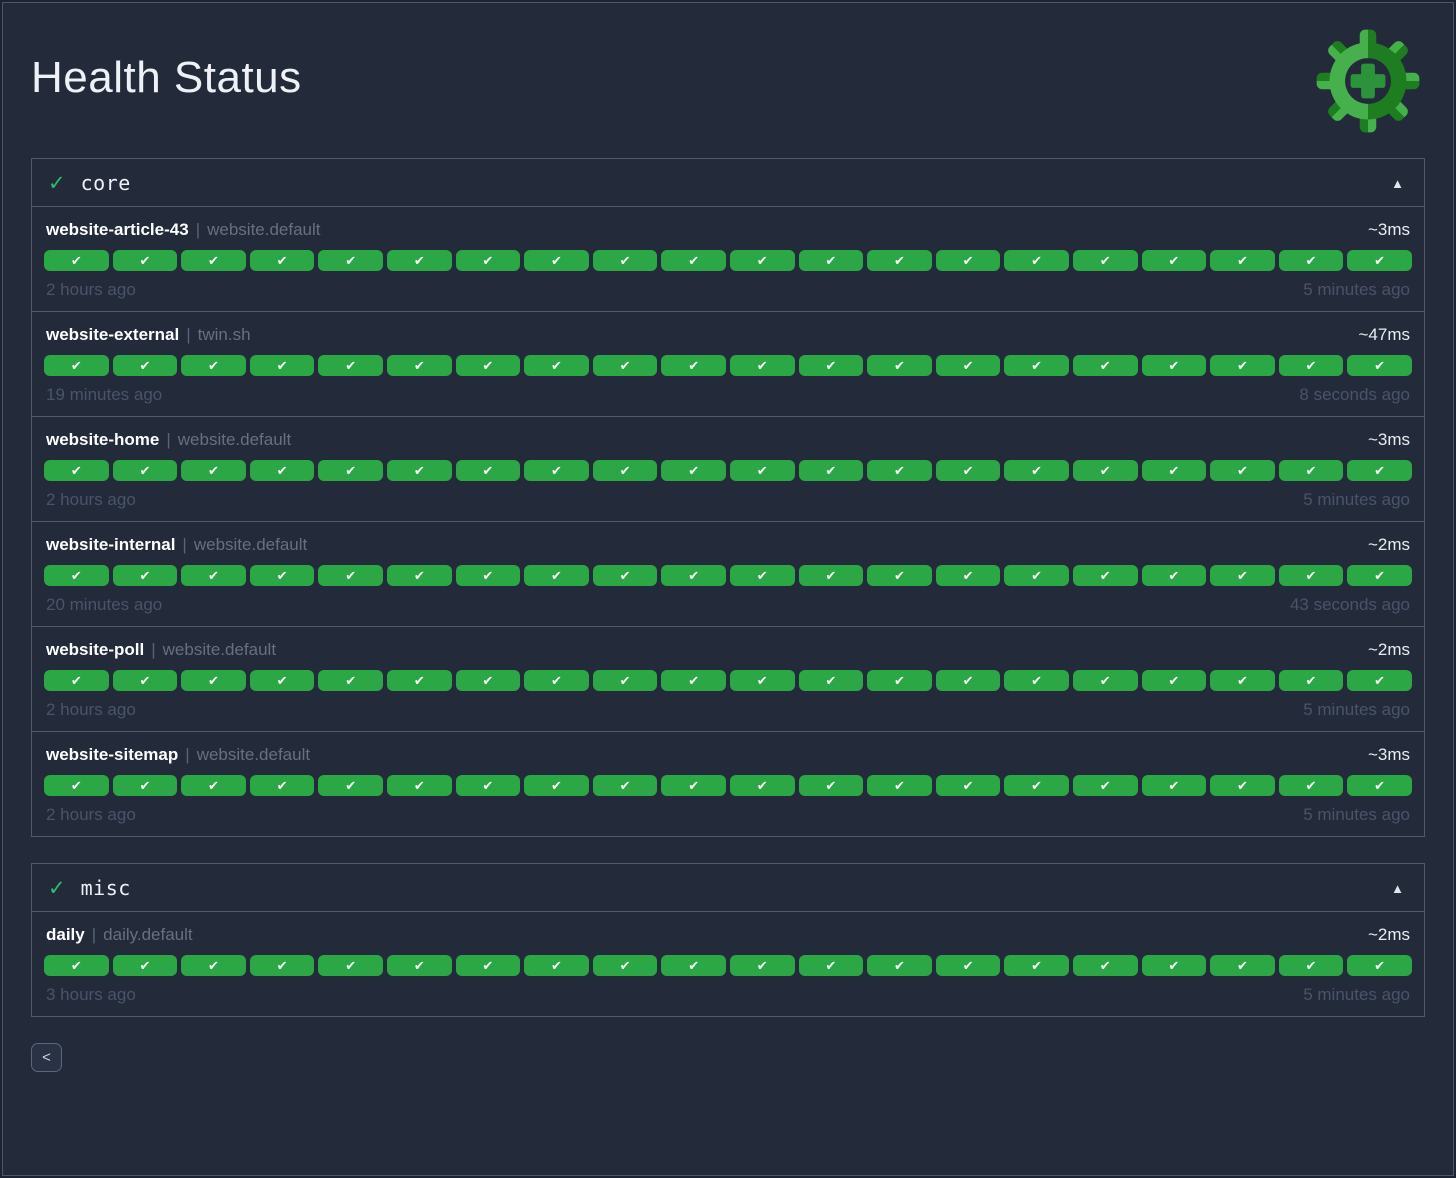  What do you see at coordinates (166, 77) in the screenshot?
I see `page-title: Health Status` at bounding box center [166, 77].